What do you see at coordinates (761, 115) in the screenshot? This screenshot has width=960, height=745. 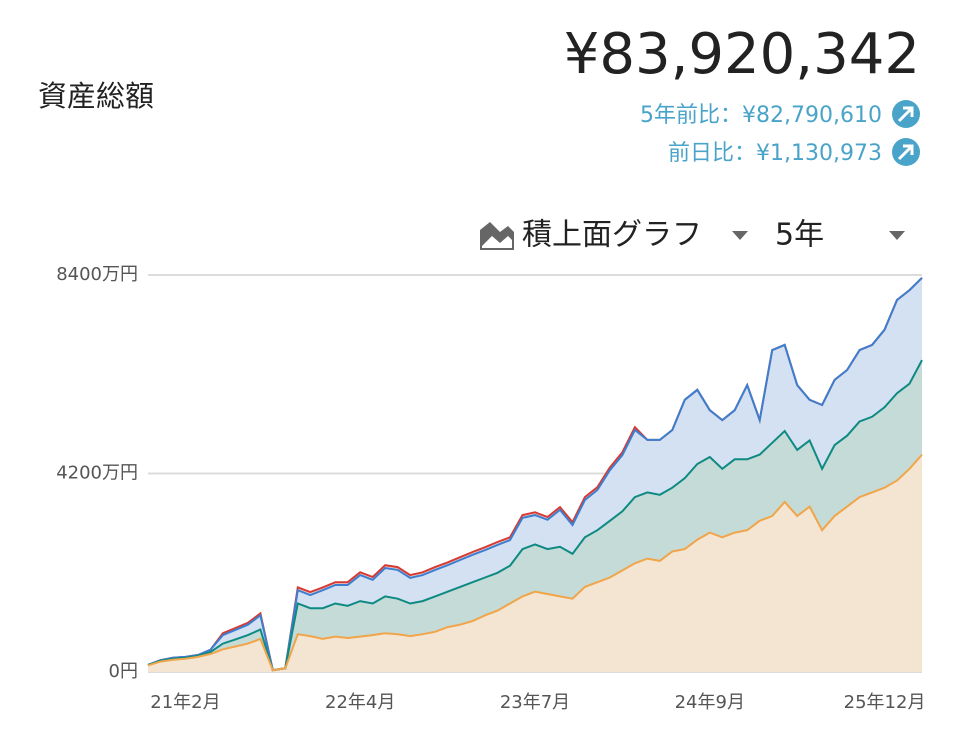 I see `five-year-change: 5年前比：¥82,790,610` at bounding box center [761, 115].